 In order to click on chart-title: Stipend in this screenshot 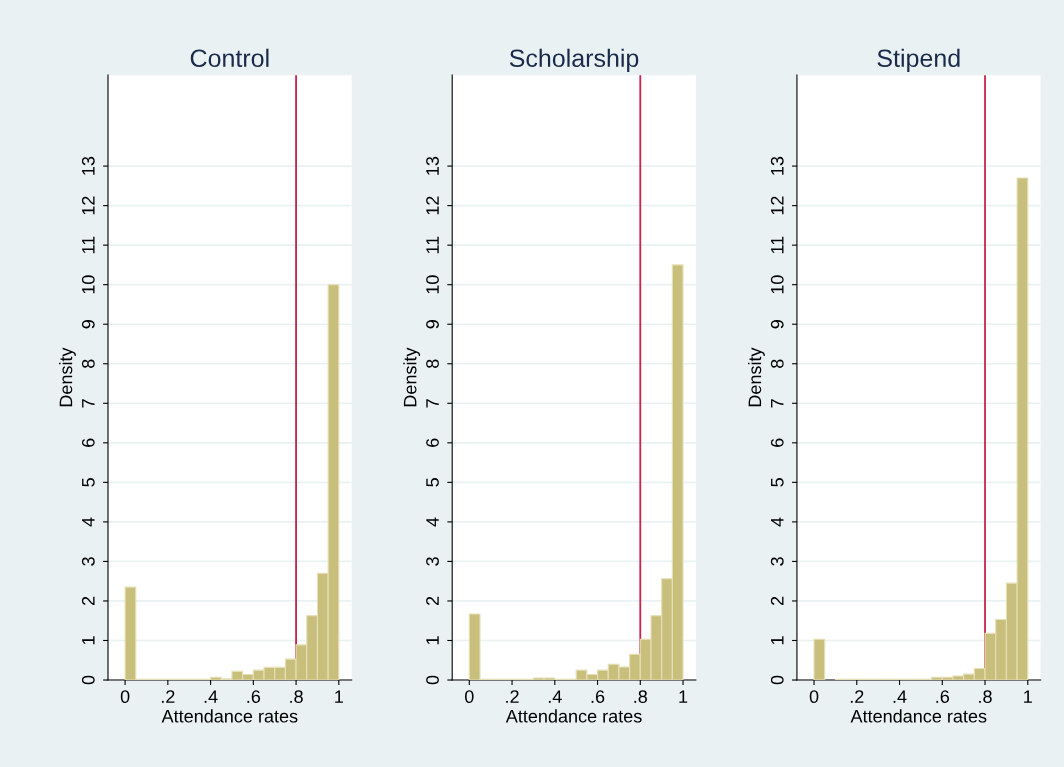, I will do `click(918, 60)`.